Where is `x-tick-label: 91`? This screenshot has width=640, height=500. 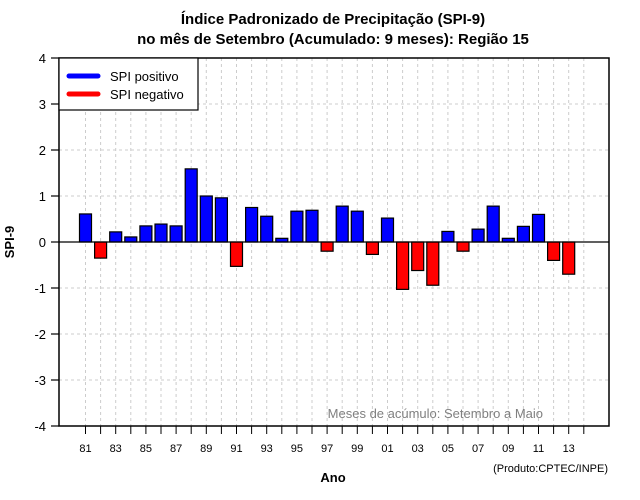
x-tick-label: 91 is located at coordinates (236, 449).